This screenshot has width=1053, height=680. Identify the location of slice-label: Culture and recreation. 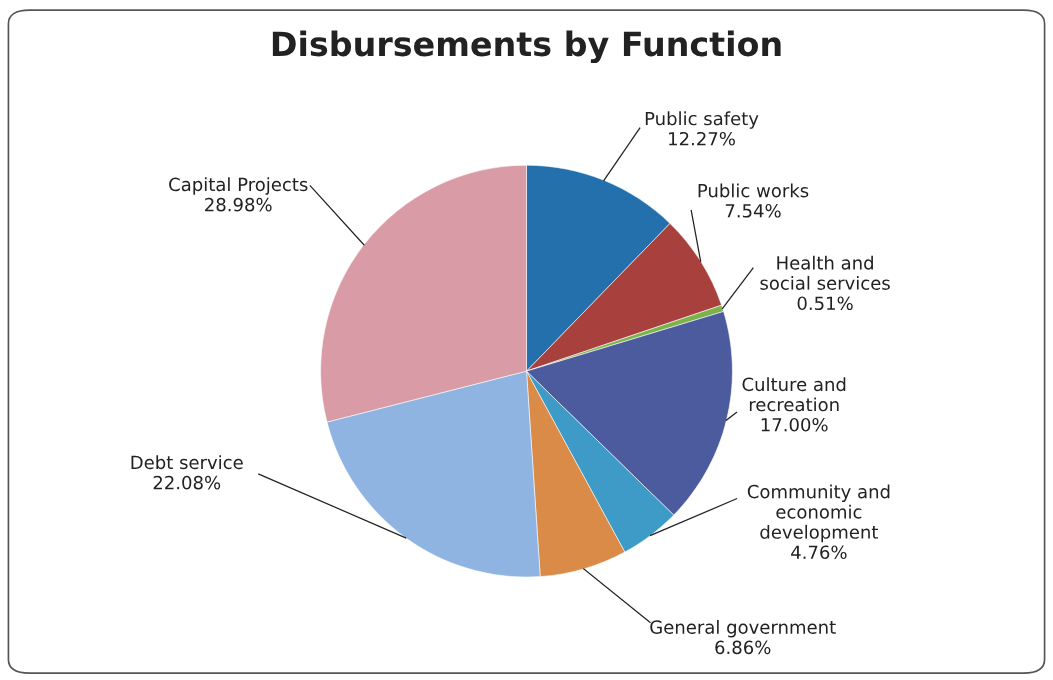
(794, 394).